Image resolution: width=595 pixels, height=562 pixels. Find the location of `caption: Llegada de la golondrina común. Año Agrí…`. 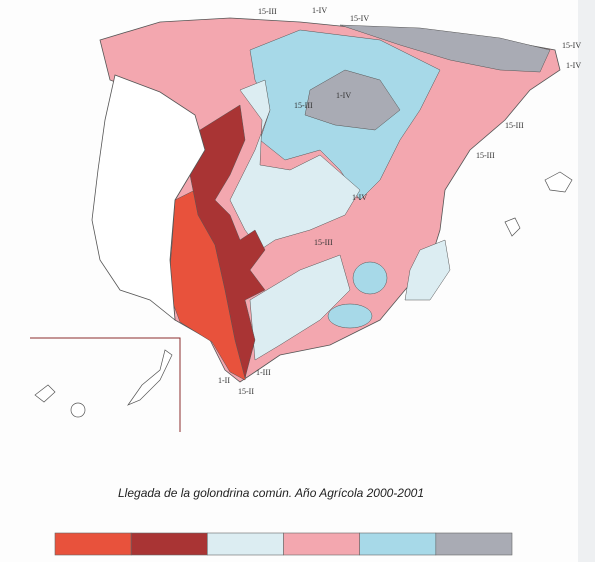

caption: Llegada de la golondrina común. Año Agrí… is located at coordinates (271, 493).